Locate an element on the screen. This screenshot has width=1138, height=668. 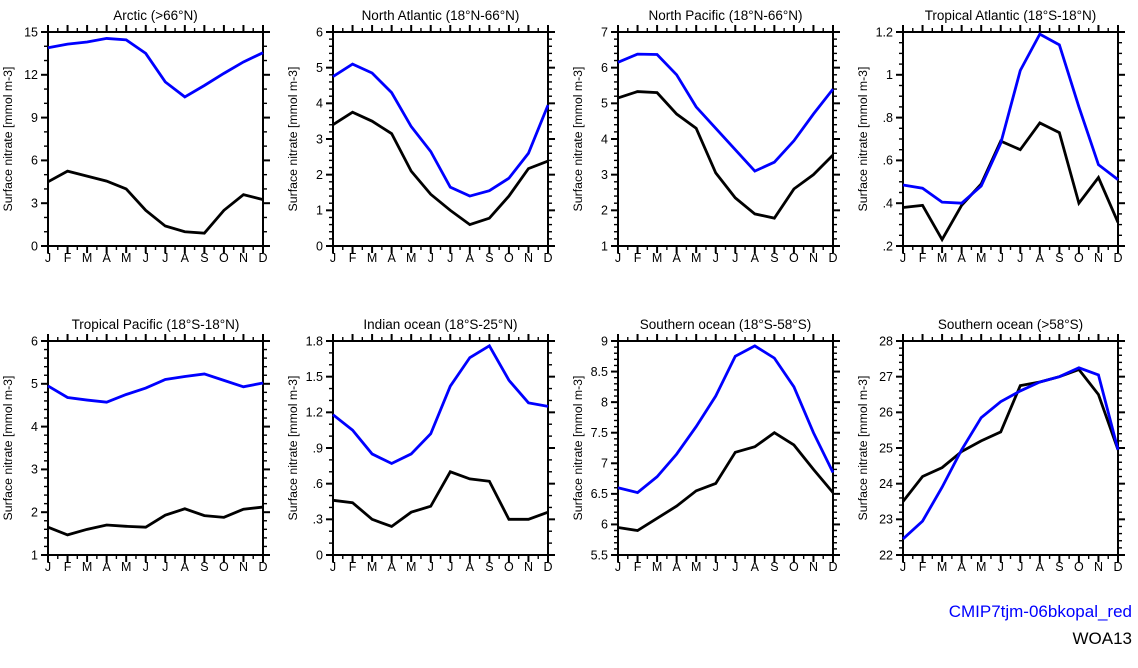
y-tick-label: 12 is located at coordinates (31, 75).